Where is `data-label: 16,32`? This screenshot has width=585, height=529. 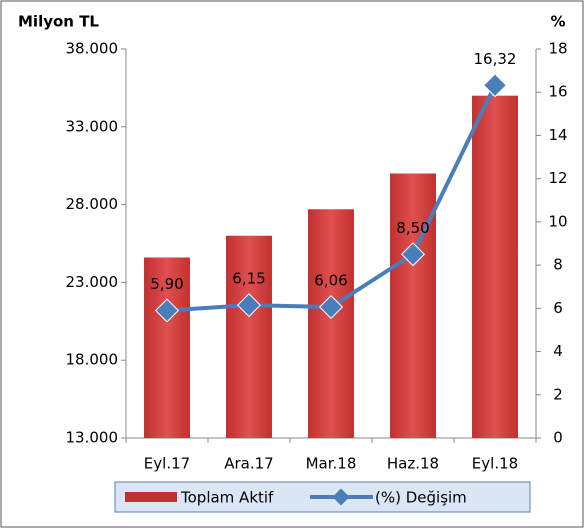
data-label: 16,32 is located at coordinates (495, 59).